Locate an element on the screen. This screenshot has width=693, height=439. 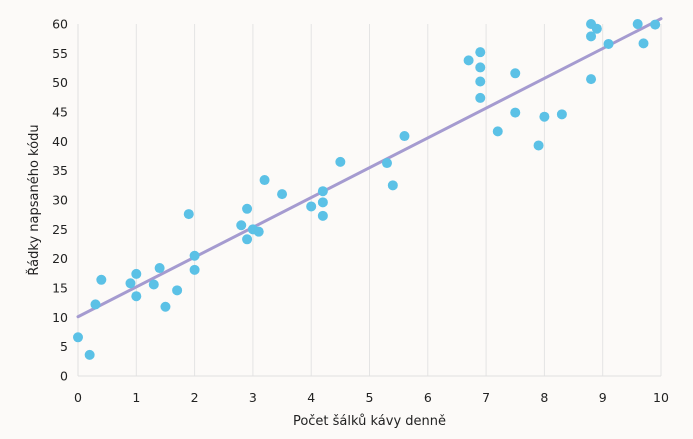
y-tick-label: 25 is located at coordinates (60, 229).